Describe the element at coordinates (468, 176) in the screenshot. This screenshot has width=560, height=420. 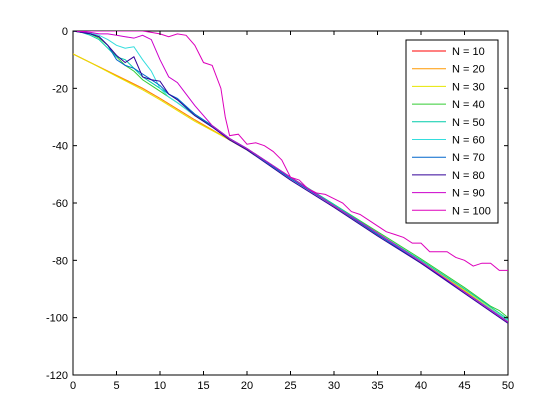
I see `legend-label: N = 80` at that location.